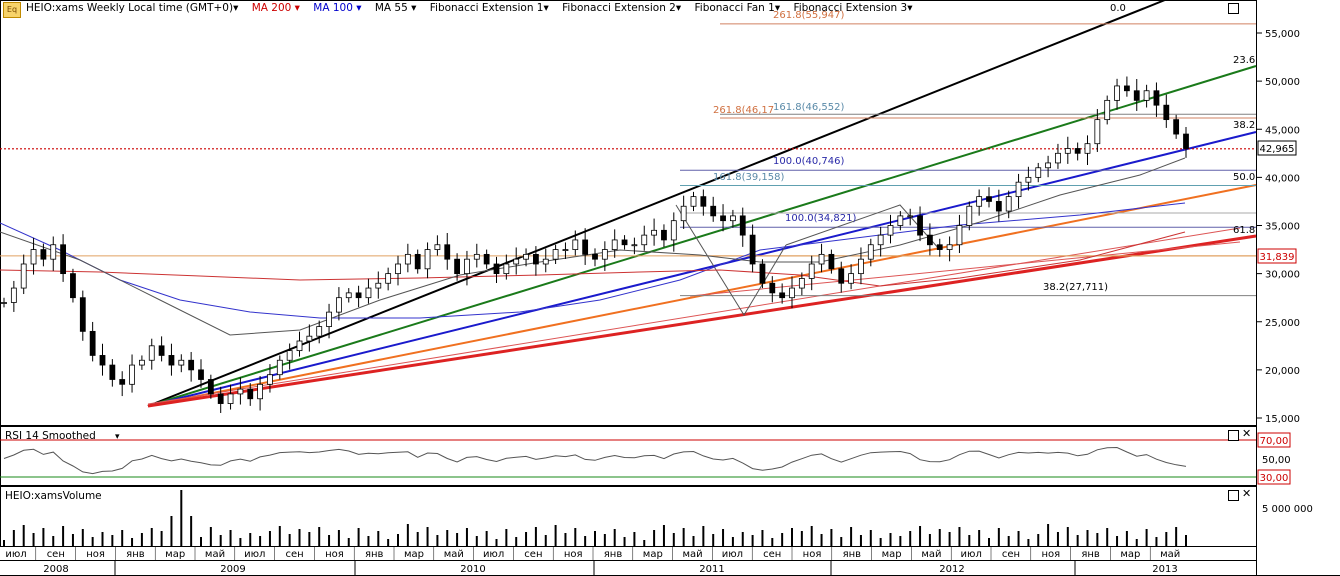 The height and width of the screenshot is (576, 1340). What do you see at coordinates (1247, 493) in the screenshot?
I see `close-volume-icon: ✕` at bounding box center [1247, 493].